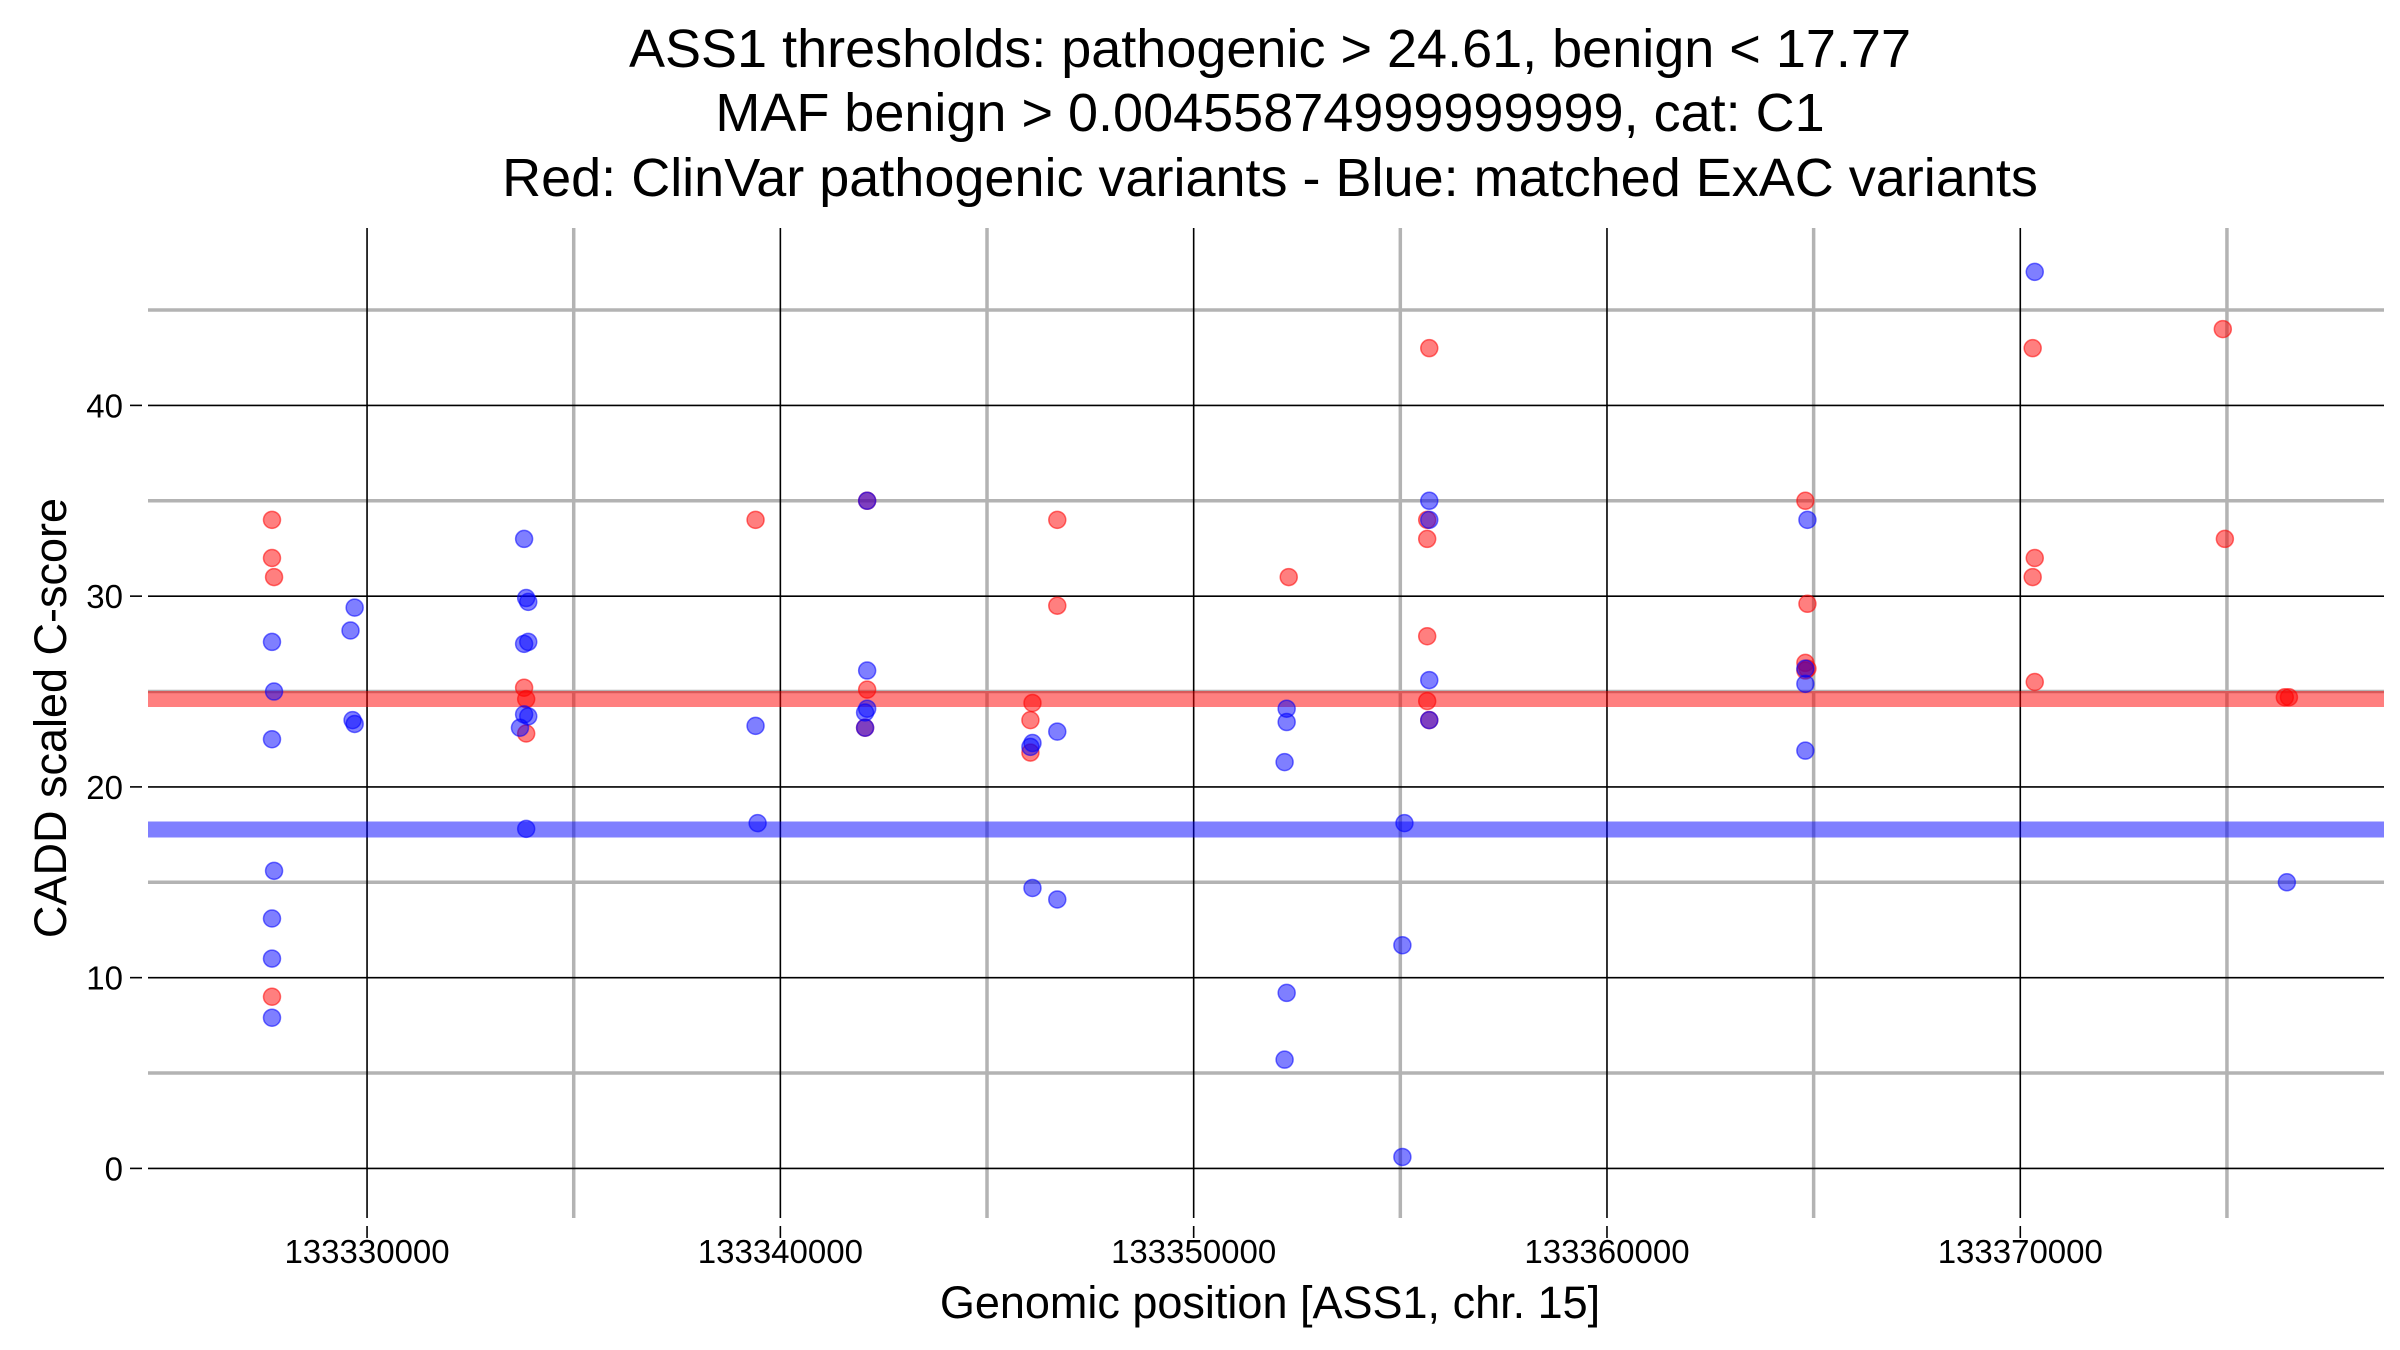 The image size is (2400, 1350). I want to click on y-tick-label: 0, so click(114, 1168).